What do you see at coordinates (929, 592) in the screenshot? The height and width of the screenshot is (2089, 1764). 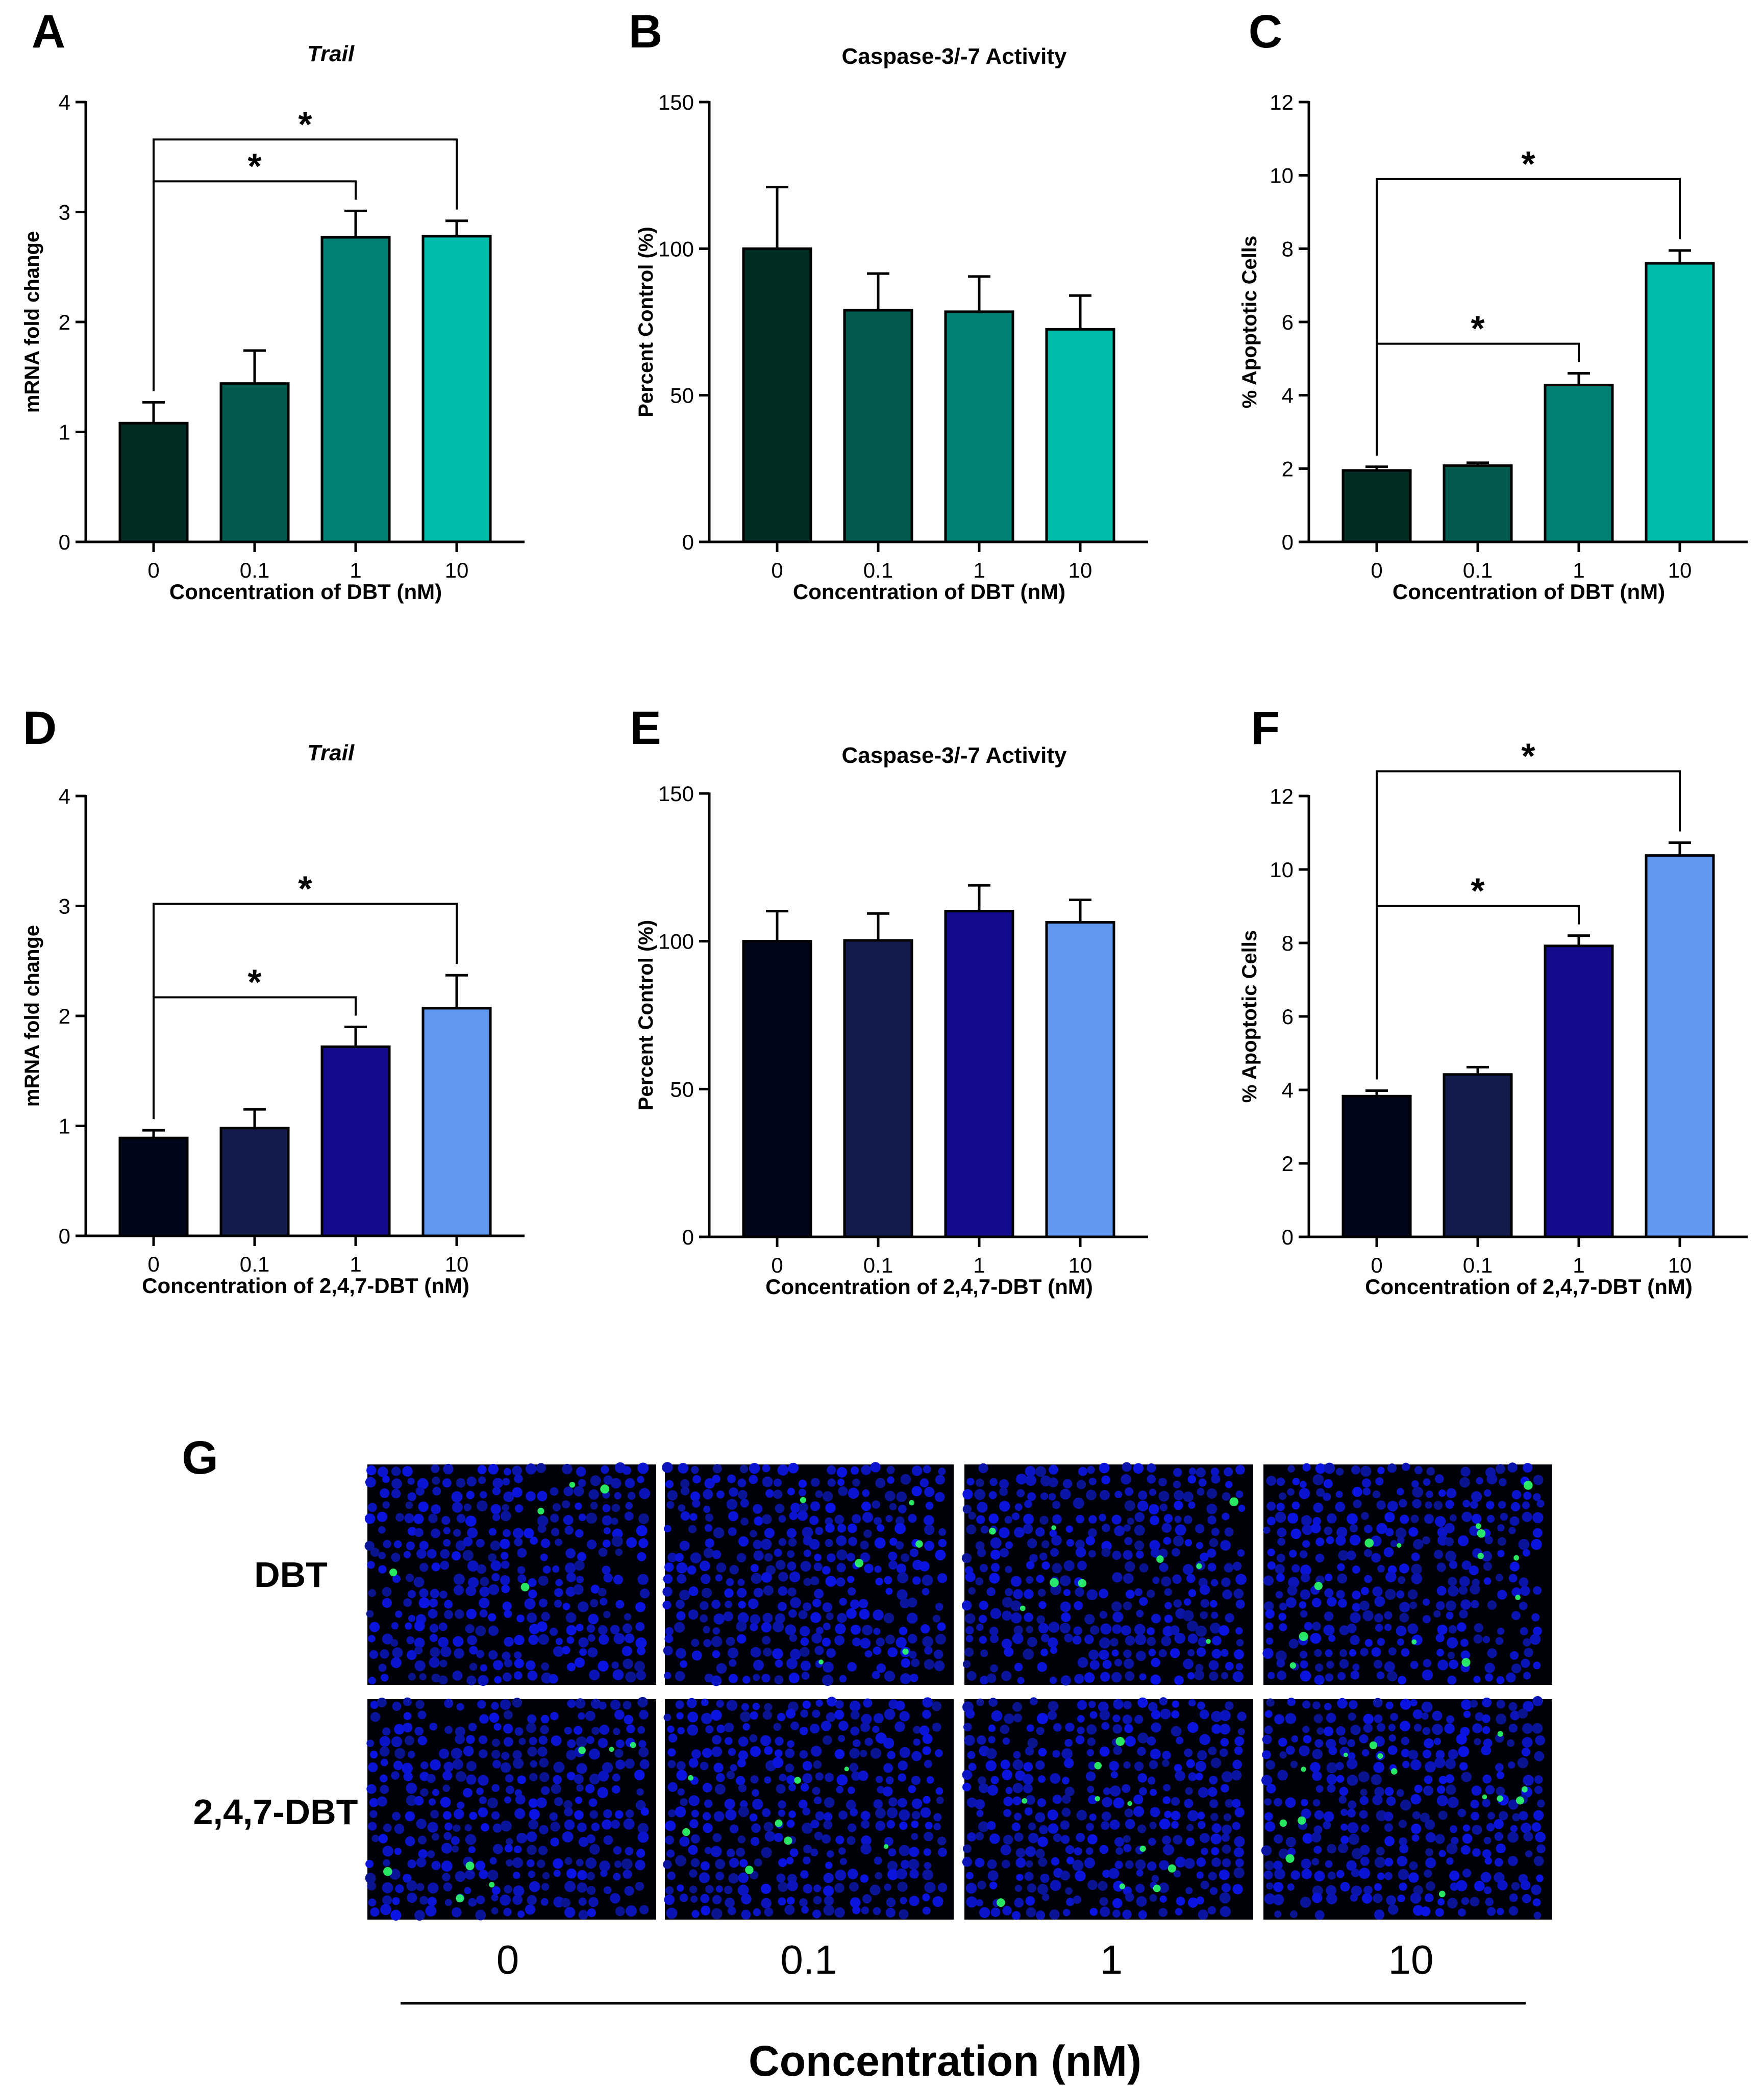 I see `x-axis-label: Concentration of DBT (nM)` at bounding box center [929, 592].